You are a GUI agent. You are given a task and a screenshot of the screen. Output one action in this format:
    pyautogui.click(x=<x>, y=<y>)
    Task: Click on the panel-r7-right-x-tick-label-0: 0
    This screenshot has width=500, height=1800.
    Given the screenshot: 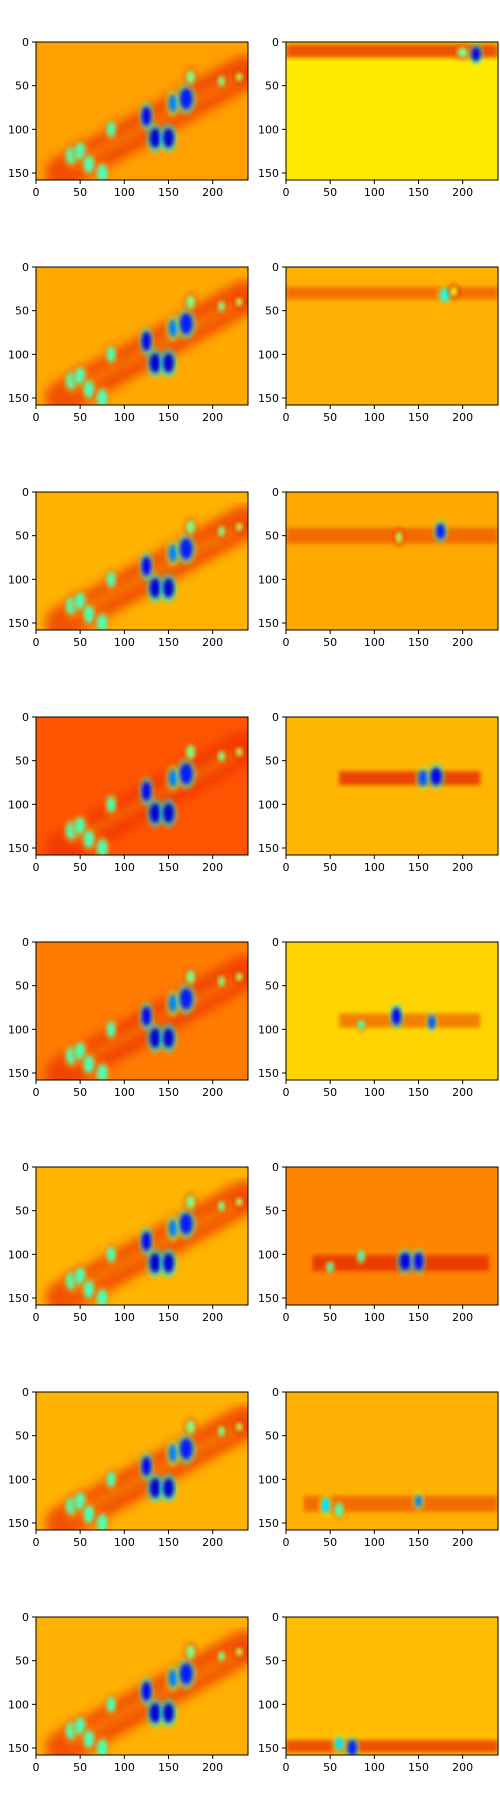 What is the action you would take?
    pyautogui.click(x=286, y=1767)
    